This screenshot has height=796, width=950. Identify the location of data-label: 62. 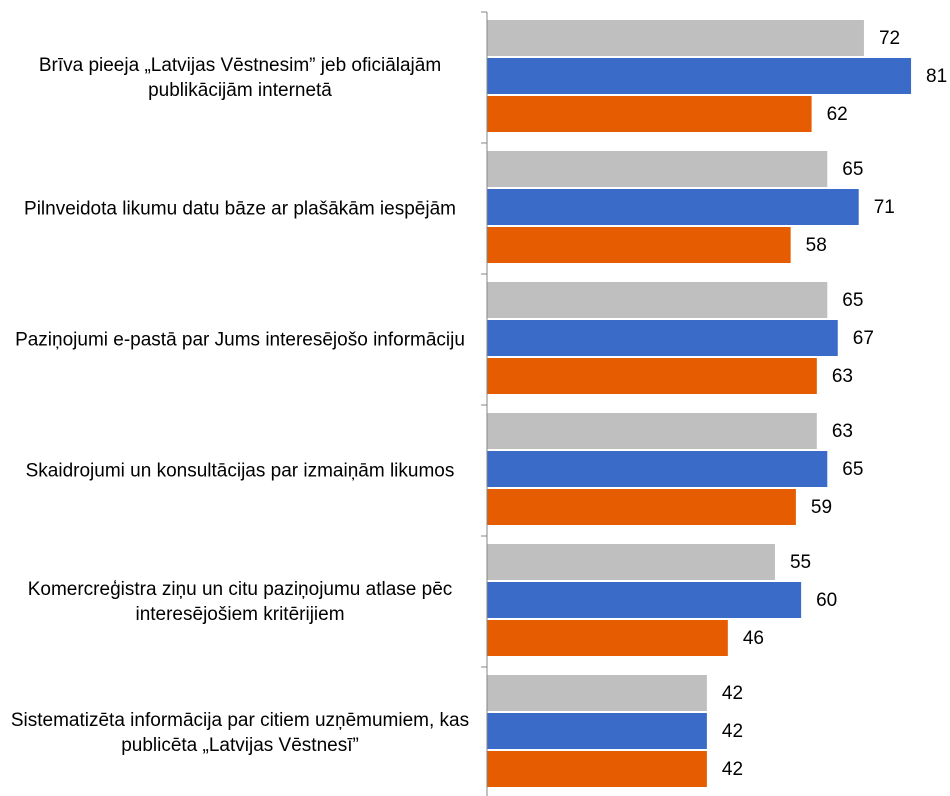
(837, 114).